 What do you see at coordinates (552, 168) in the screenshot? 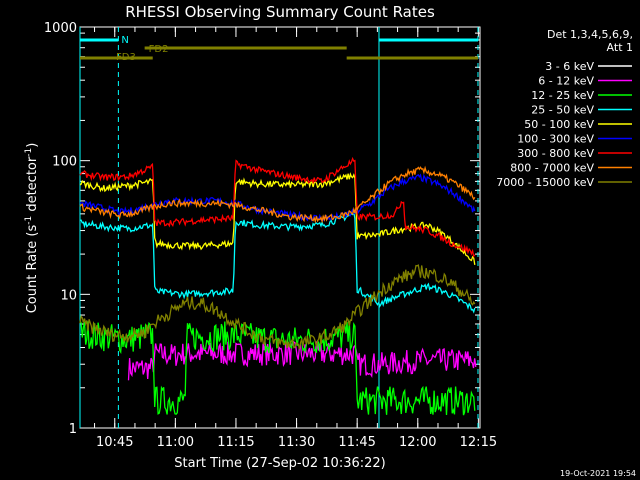
I see `legend-entry-label: 800 - 7000 keV` at bounding box center [552, 168].